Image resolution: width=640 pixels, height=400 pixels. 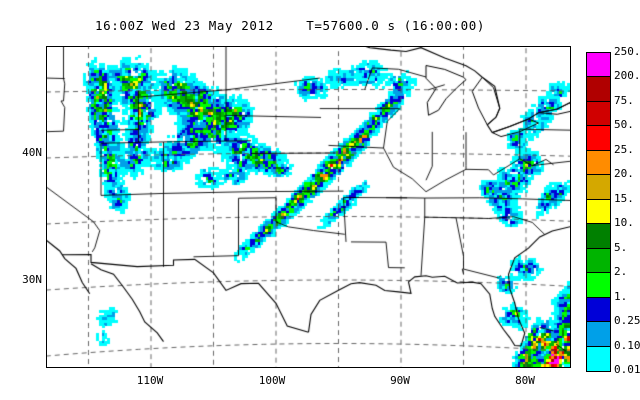 I want to click on colorbar-band-orange, so click(x=598, y=163).